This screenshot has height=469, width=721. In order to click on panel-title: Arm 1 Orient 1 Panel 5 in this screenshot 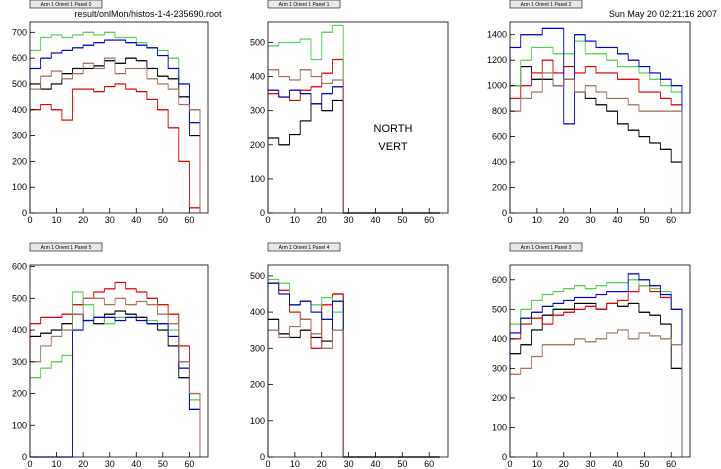, I will do `click(66, 248)`.